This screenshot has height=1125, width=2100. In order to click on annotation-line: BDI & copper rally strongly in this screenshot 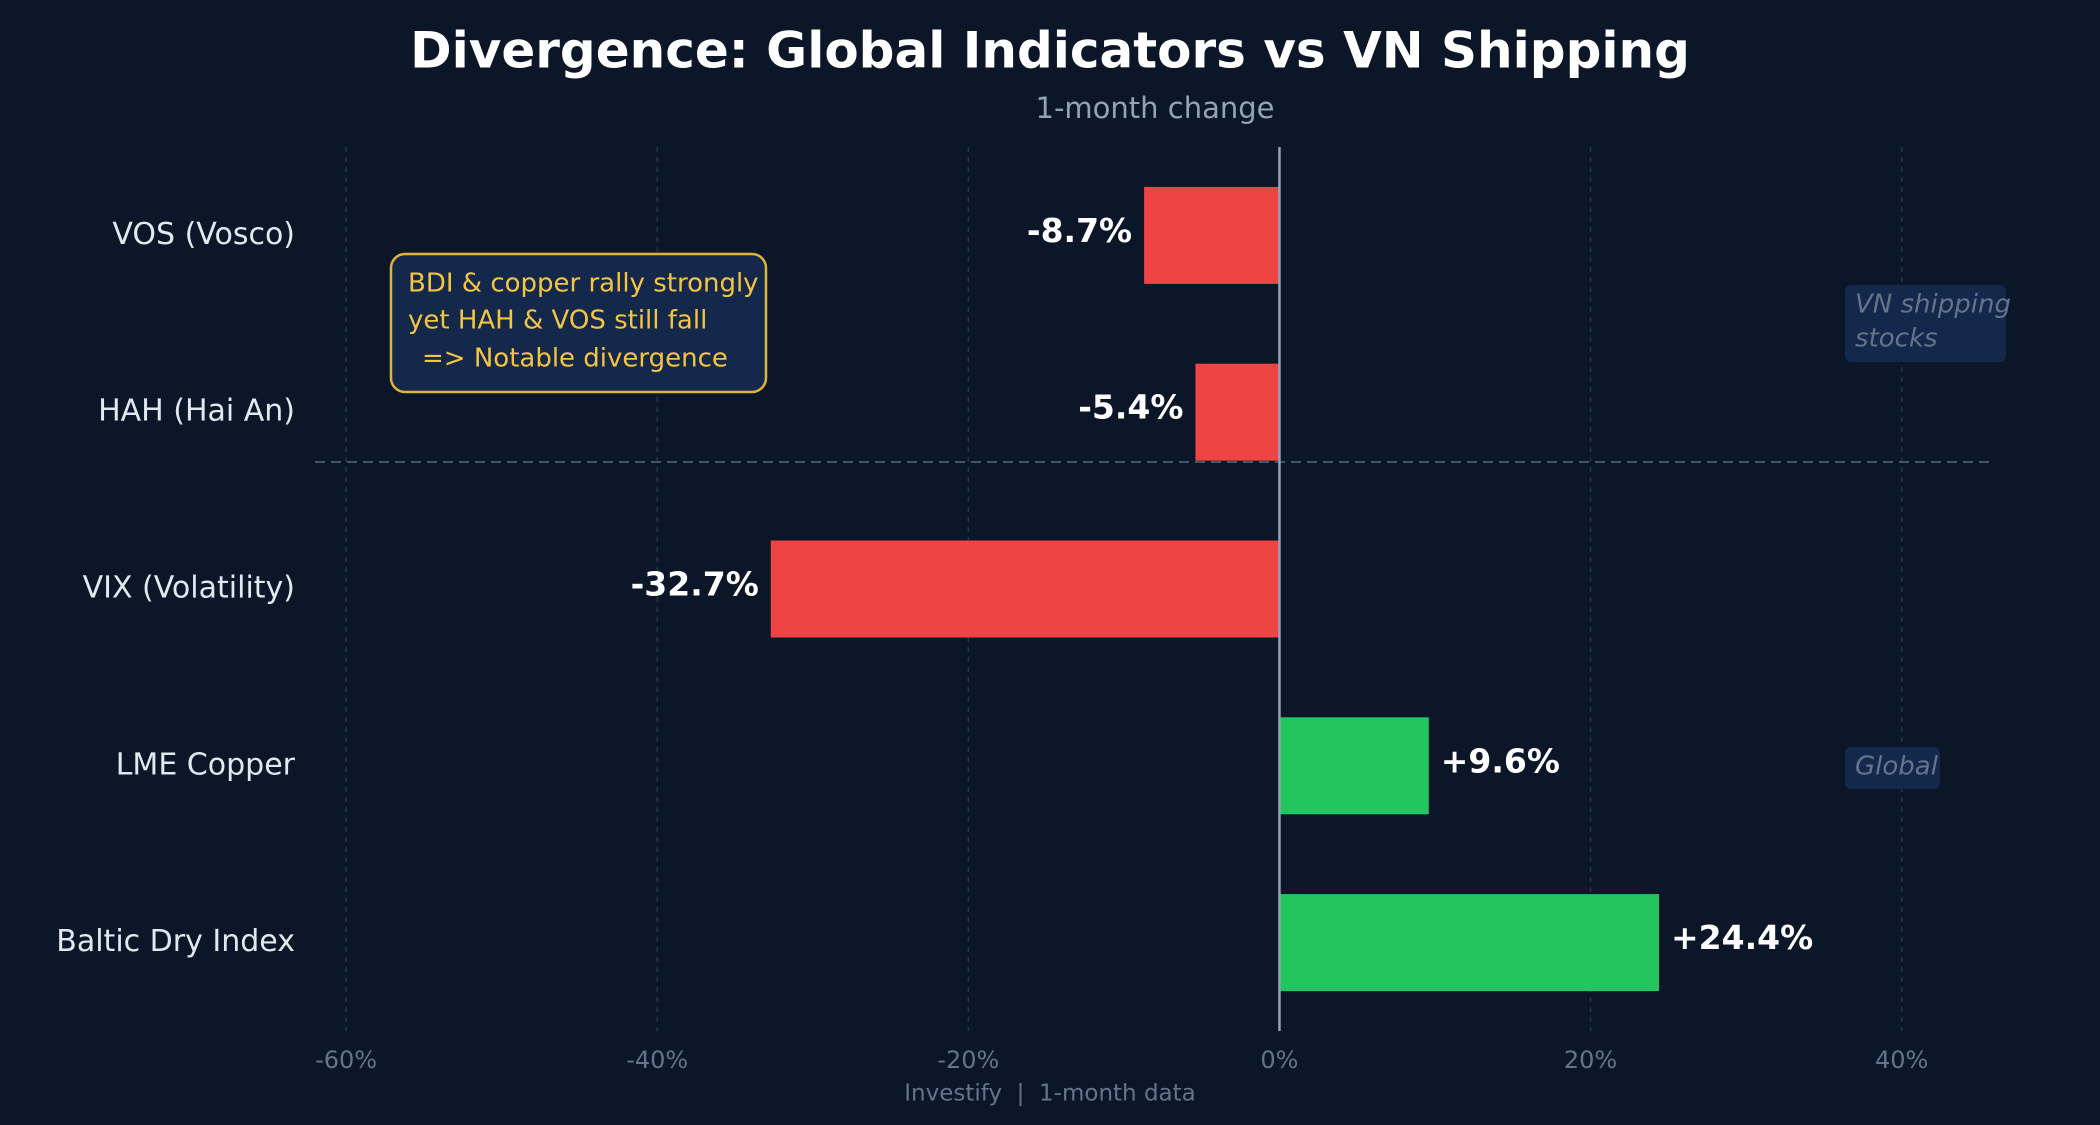, I will do `click(583, 284)`.